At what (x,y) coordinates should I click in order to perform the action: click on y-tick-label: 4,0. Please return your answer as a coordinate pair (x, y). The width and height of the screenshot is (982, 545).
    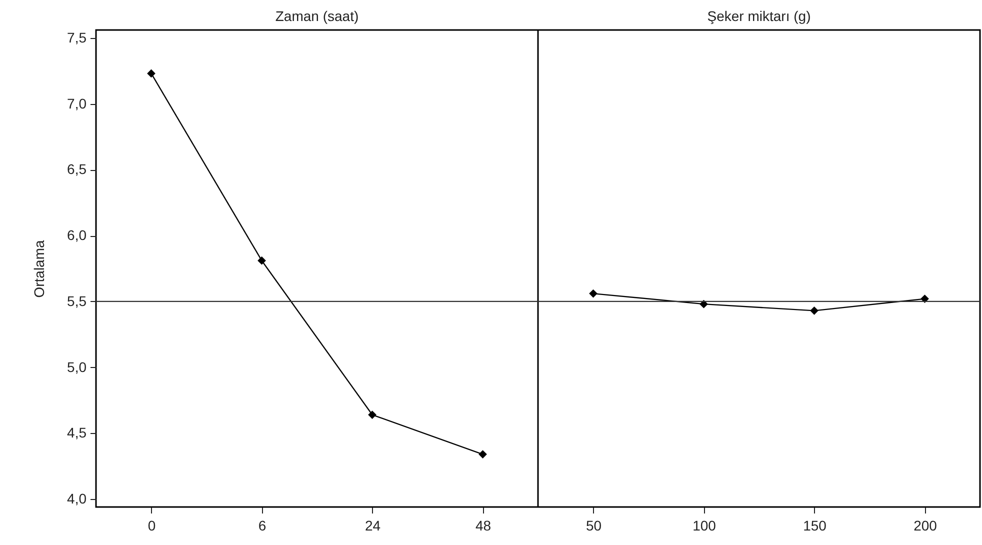
    Looking at the image, I should click on (77, 498).